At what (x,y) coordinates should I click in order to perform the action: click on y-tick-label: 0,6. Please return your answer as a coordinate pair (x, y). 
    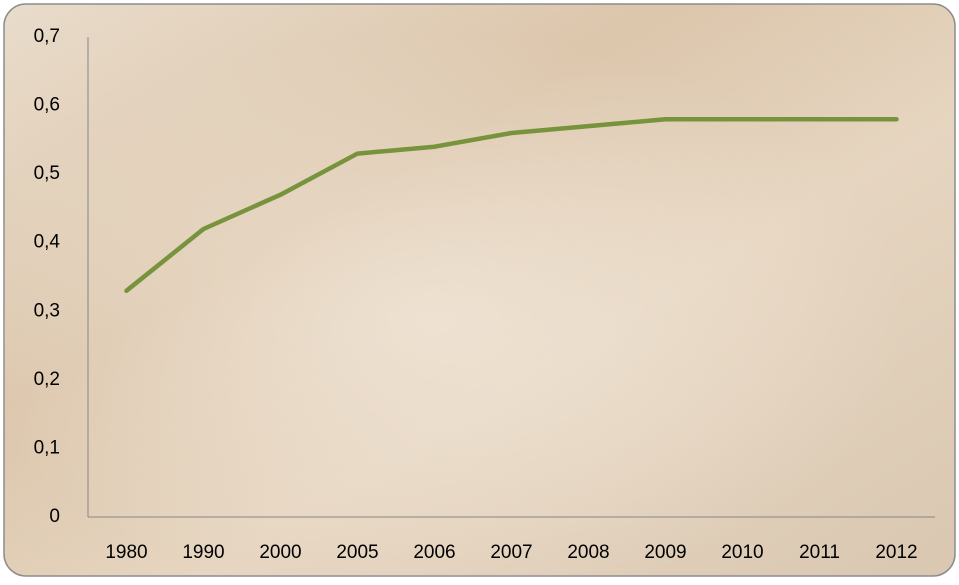
    Looking at the image, I should click on (47, 105).